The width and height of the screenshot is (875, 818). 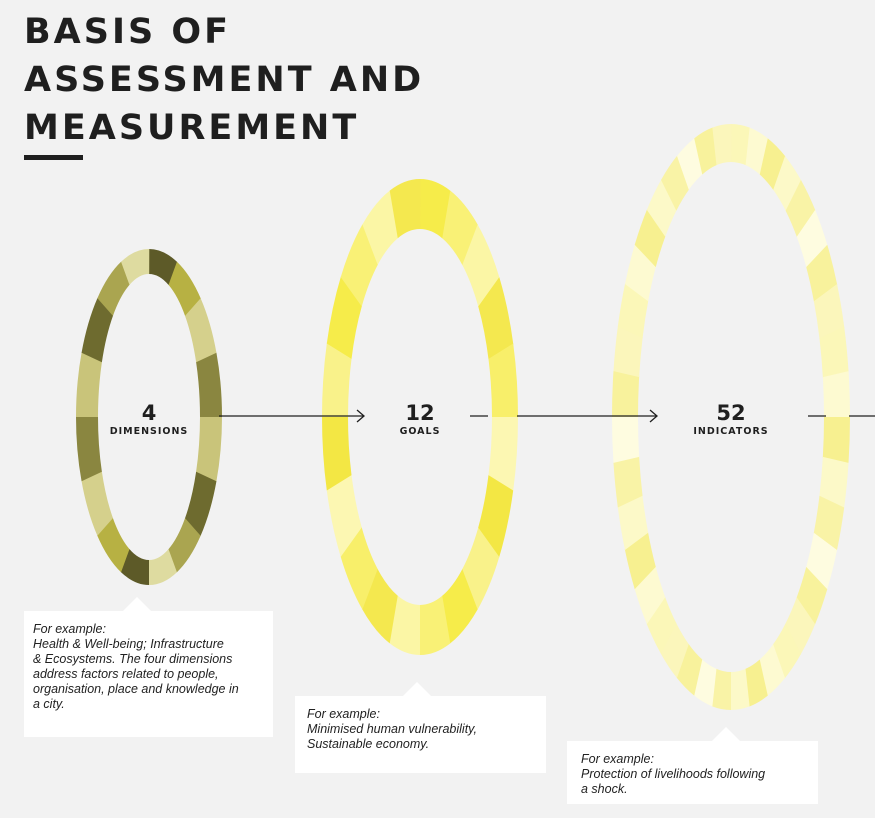 What do you see at coordinates (192, 128) in the screenshot?
I see `title-line-3: MEASUREMENT` at bounding box center [192, 128].